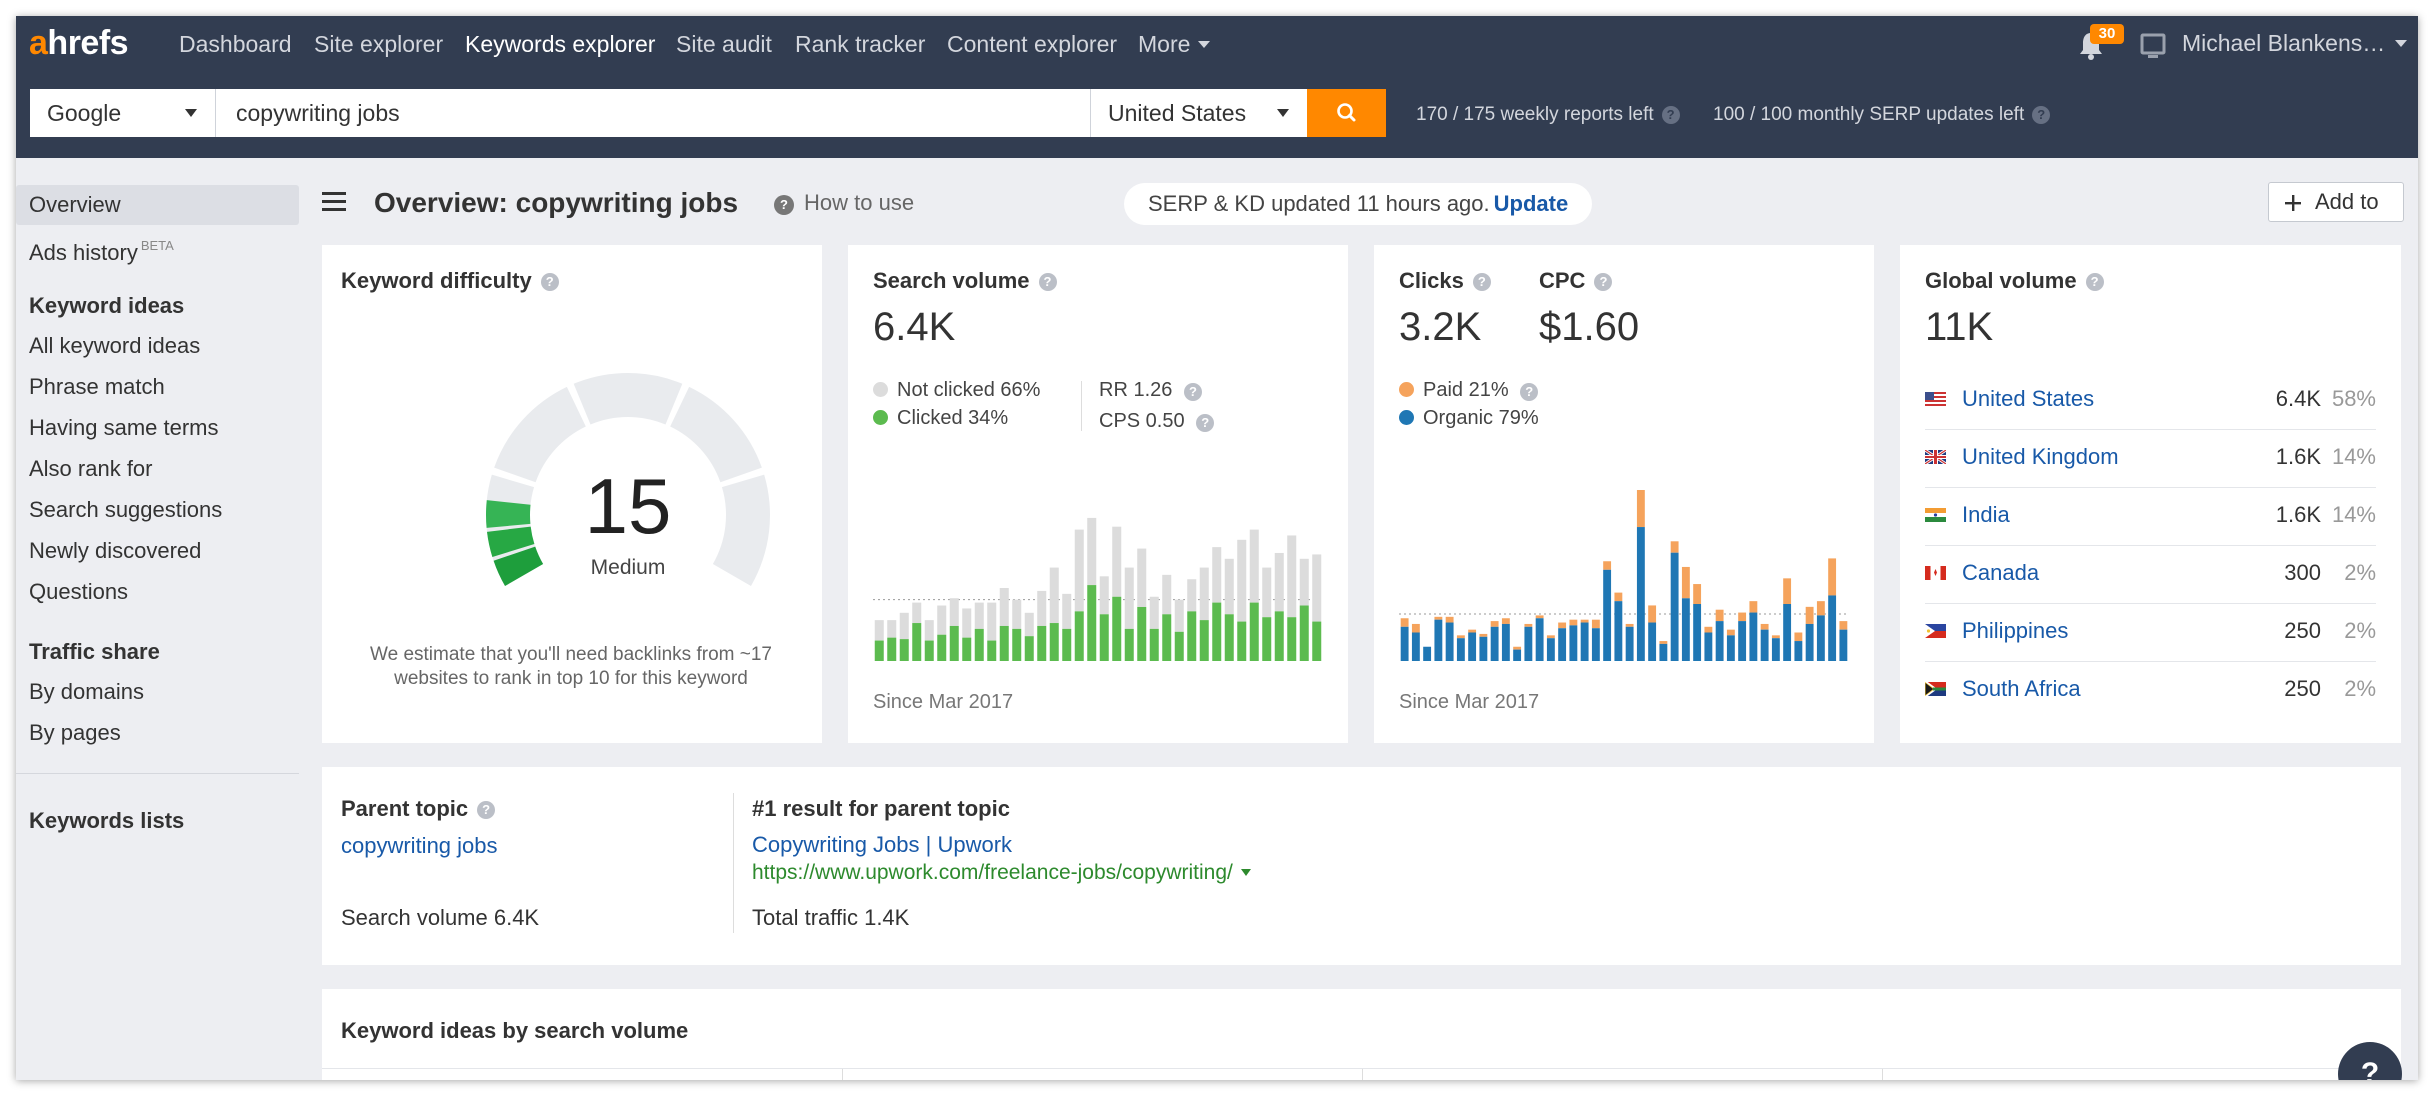 The width and height of the screenshot is (2434, 1096). Describe the element at coordinates (1032, 44) in the screenshot. I see `nav-content-explorer: Content explorer` at that location.